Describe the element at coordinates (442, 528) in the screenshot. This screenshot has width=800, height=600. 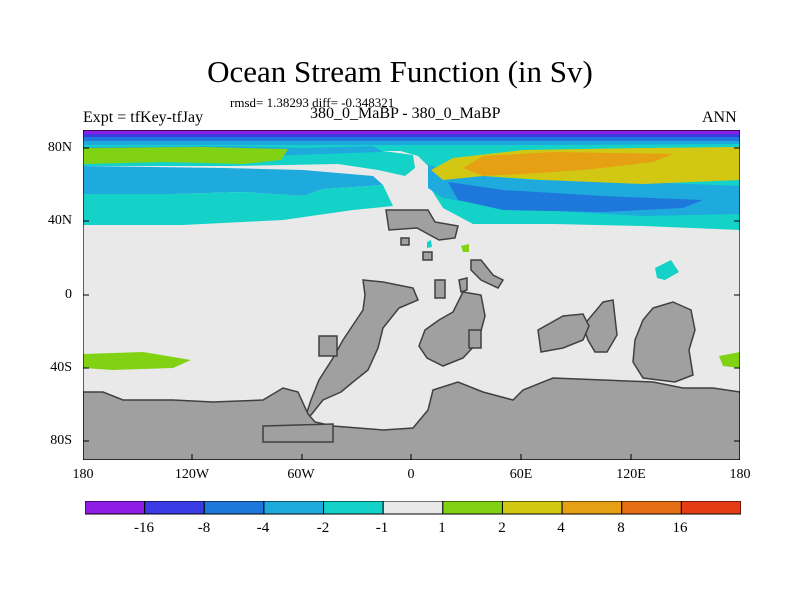
I see `colorbar-label: 1` at that location.